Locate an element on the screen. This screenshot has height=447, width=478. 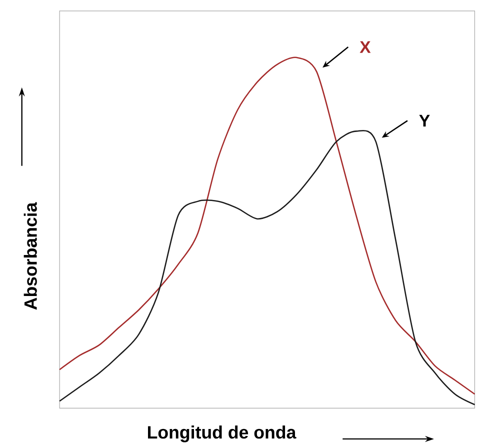
text: Y is located at coordinates (424, 120).